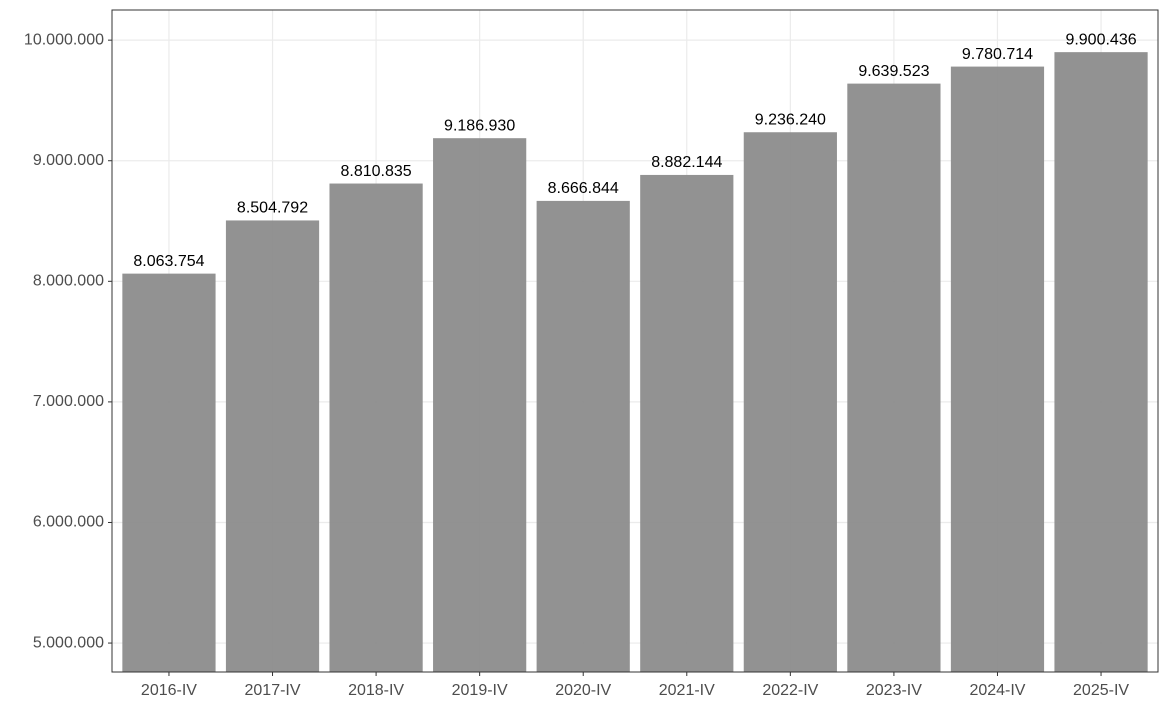 This screenshot has width=1167, height=705. What do you see at coordinates (169, 690) in the screenshot?
I see `x-tick-label: 2016-IV` at bounding box center [169, 690].